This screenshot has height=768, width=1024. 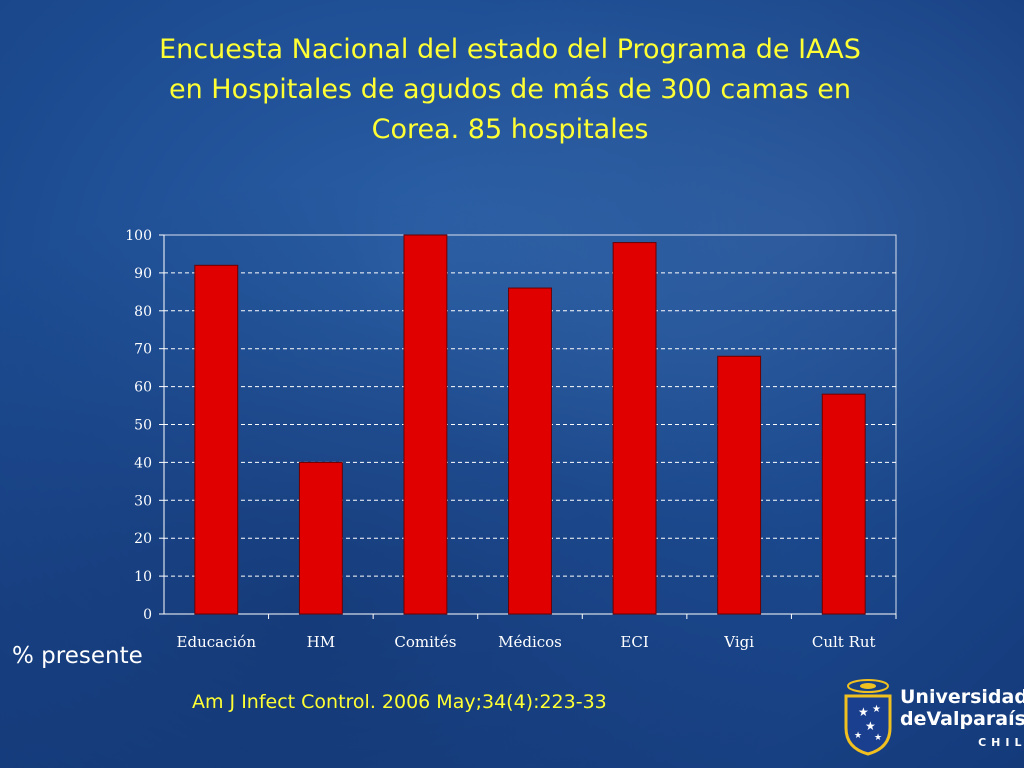 What do you see at coordinates (143, 312) in the screenshot?
I see `y-tick-label: 80` at bounding box center [143, 312].